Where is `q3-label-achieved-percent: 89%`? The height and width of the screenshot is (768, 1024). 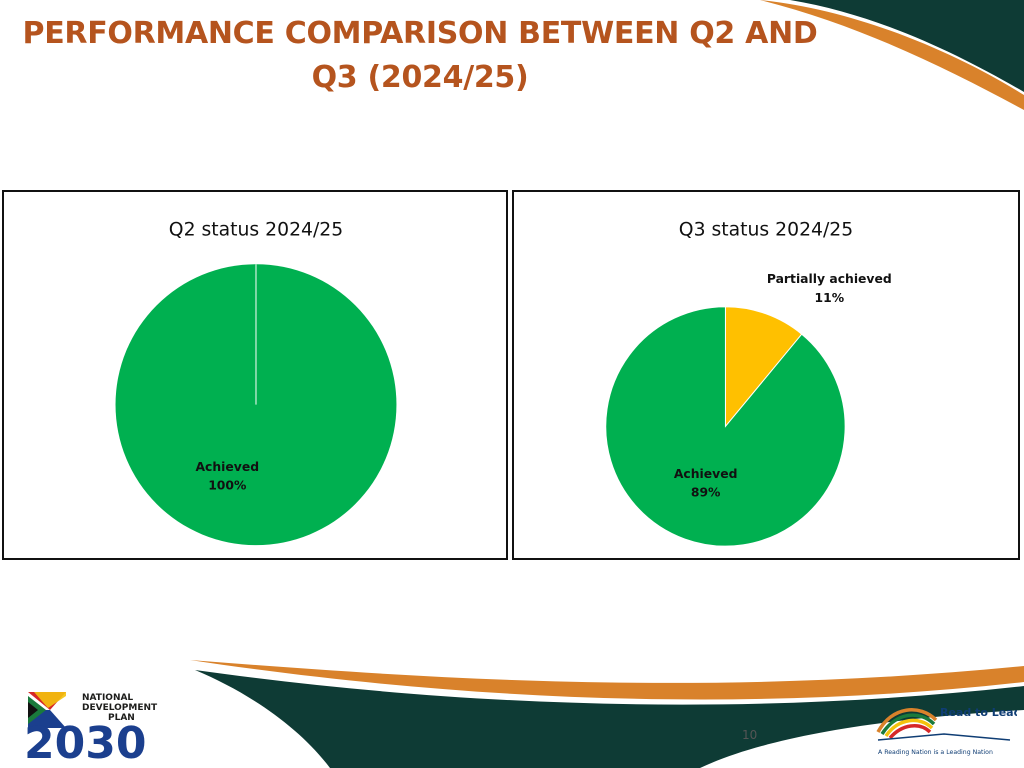 q3-label-achieved-percent: 89% is located at coordinates (706, 493).